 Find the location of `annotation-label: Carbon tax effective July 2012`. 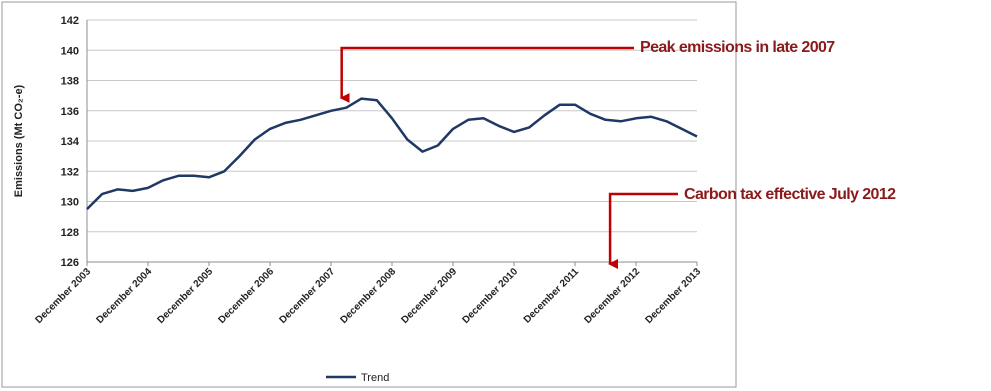

annotation-label: Carbon tax effective July 2012 is located at coordinates (790, 194).